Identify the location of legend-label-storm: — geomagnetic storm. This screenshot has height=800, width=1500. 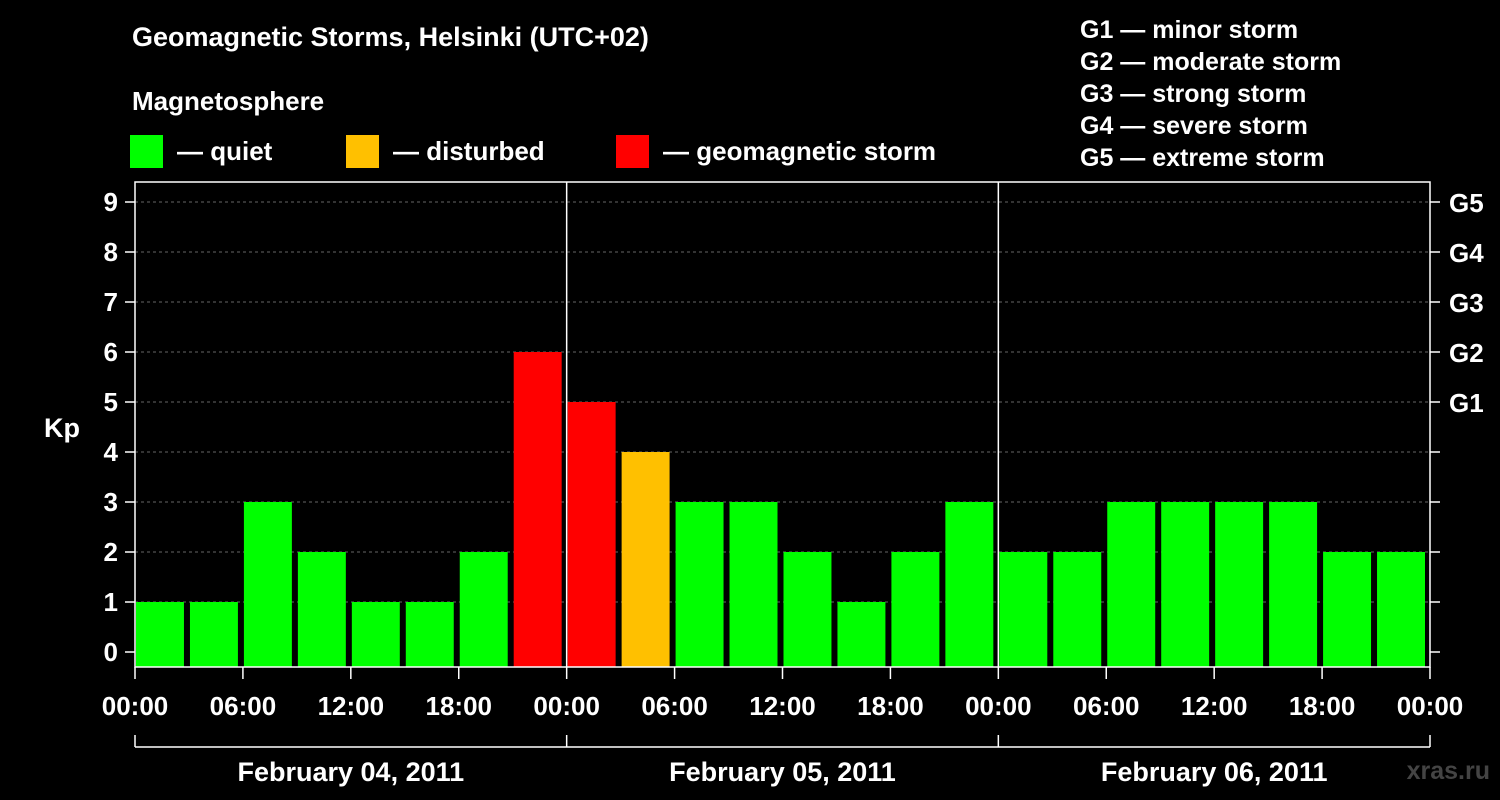
(800, 150).